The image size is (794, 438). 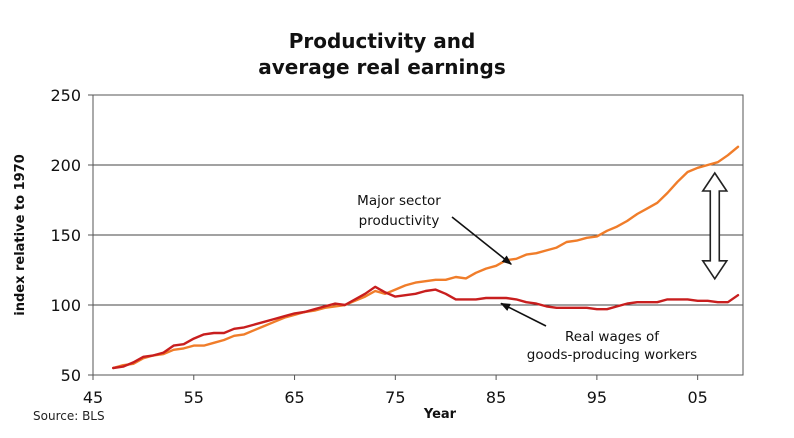 What do you see at coordinates (69, 416) in the screenshot?
I see `source-note: Source: BLS` at bounding box center [69, 416].